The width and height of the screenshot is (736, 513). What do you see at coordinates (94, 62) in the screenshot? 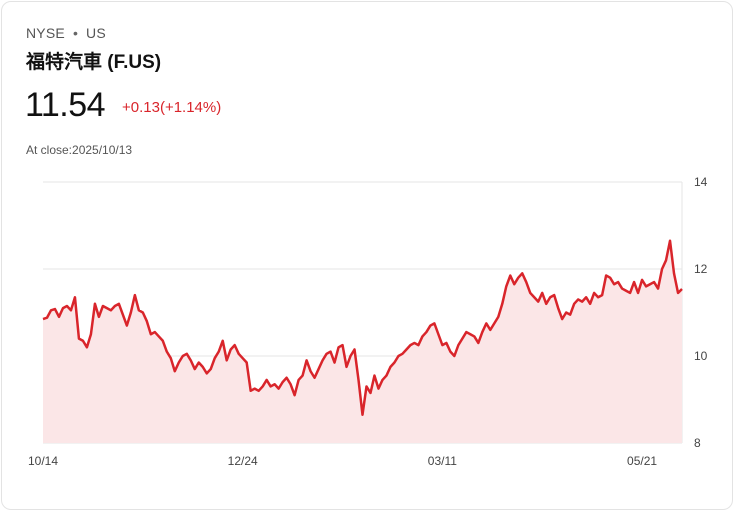
I see `stock-name: 福特汽車 (F.US)` at bounding box center [94, 62].